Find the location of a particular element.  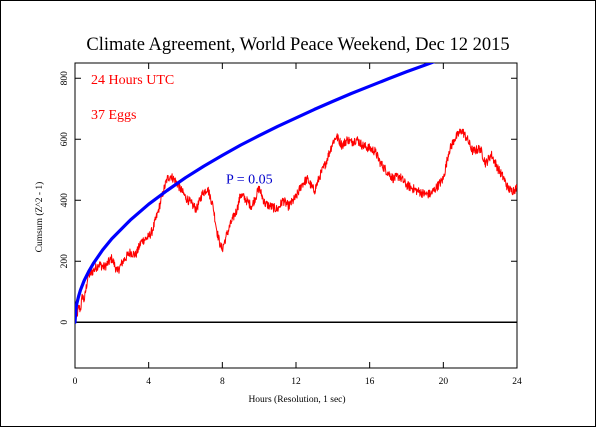

y-tick-label: 800 is located at coordinates (65, 78).